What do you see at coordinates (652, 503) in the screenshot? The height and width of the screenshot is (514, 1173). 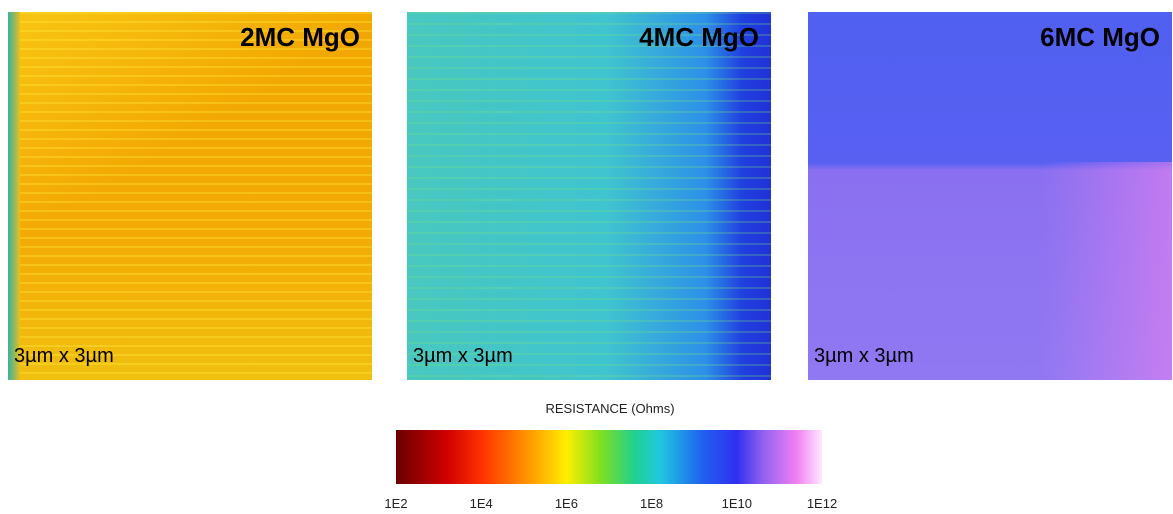 I see `colorbar-tick-label: 1E8` at bounding box center [652, 503].